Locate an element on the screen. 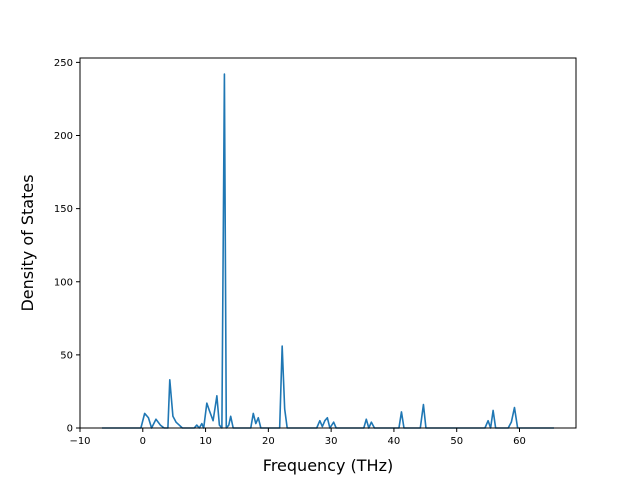 The height and width of the screenshot is (480, 640). x-tick-label: 30 is located at coordinates (331, 441).